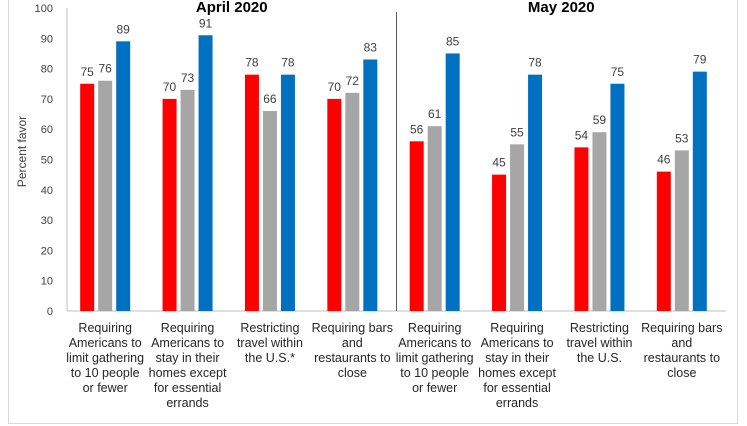  I want to click on y-tick-label: 100, so click(44, 9).